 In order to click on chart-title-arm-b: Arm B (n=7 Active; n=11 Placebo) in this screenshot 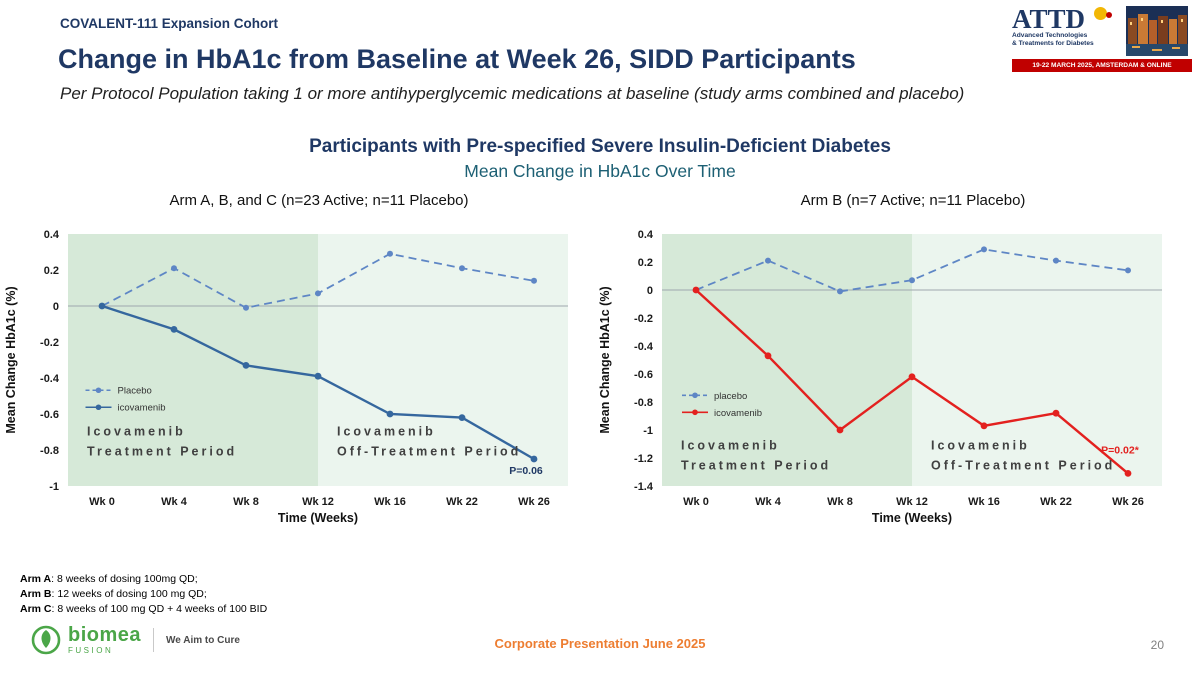, I will do `click(913, 200)`.